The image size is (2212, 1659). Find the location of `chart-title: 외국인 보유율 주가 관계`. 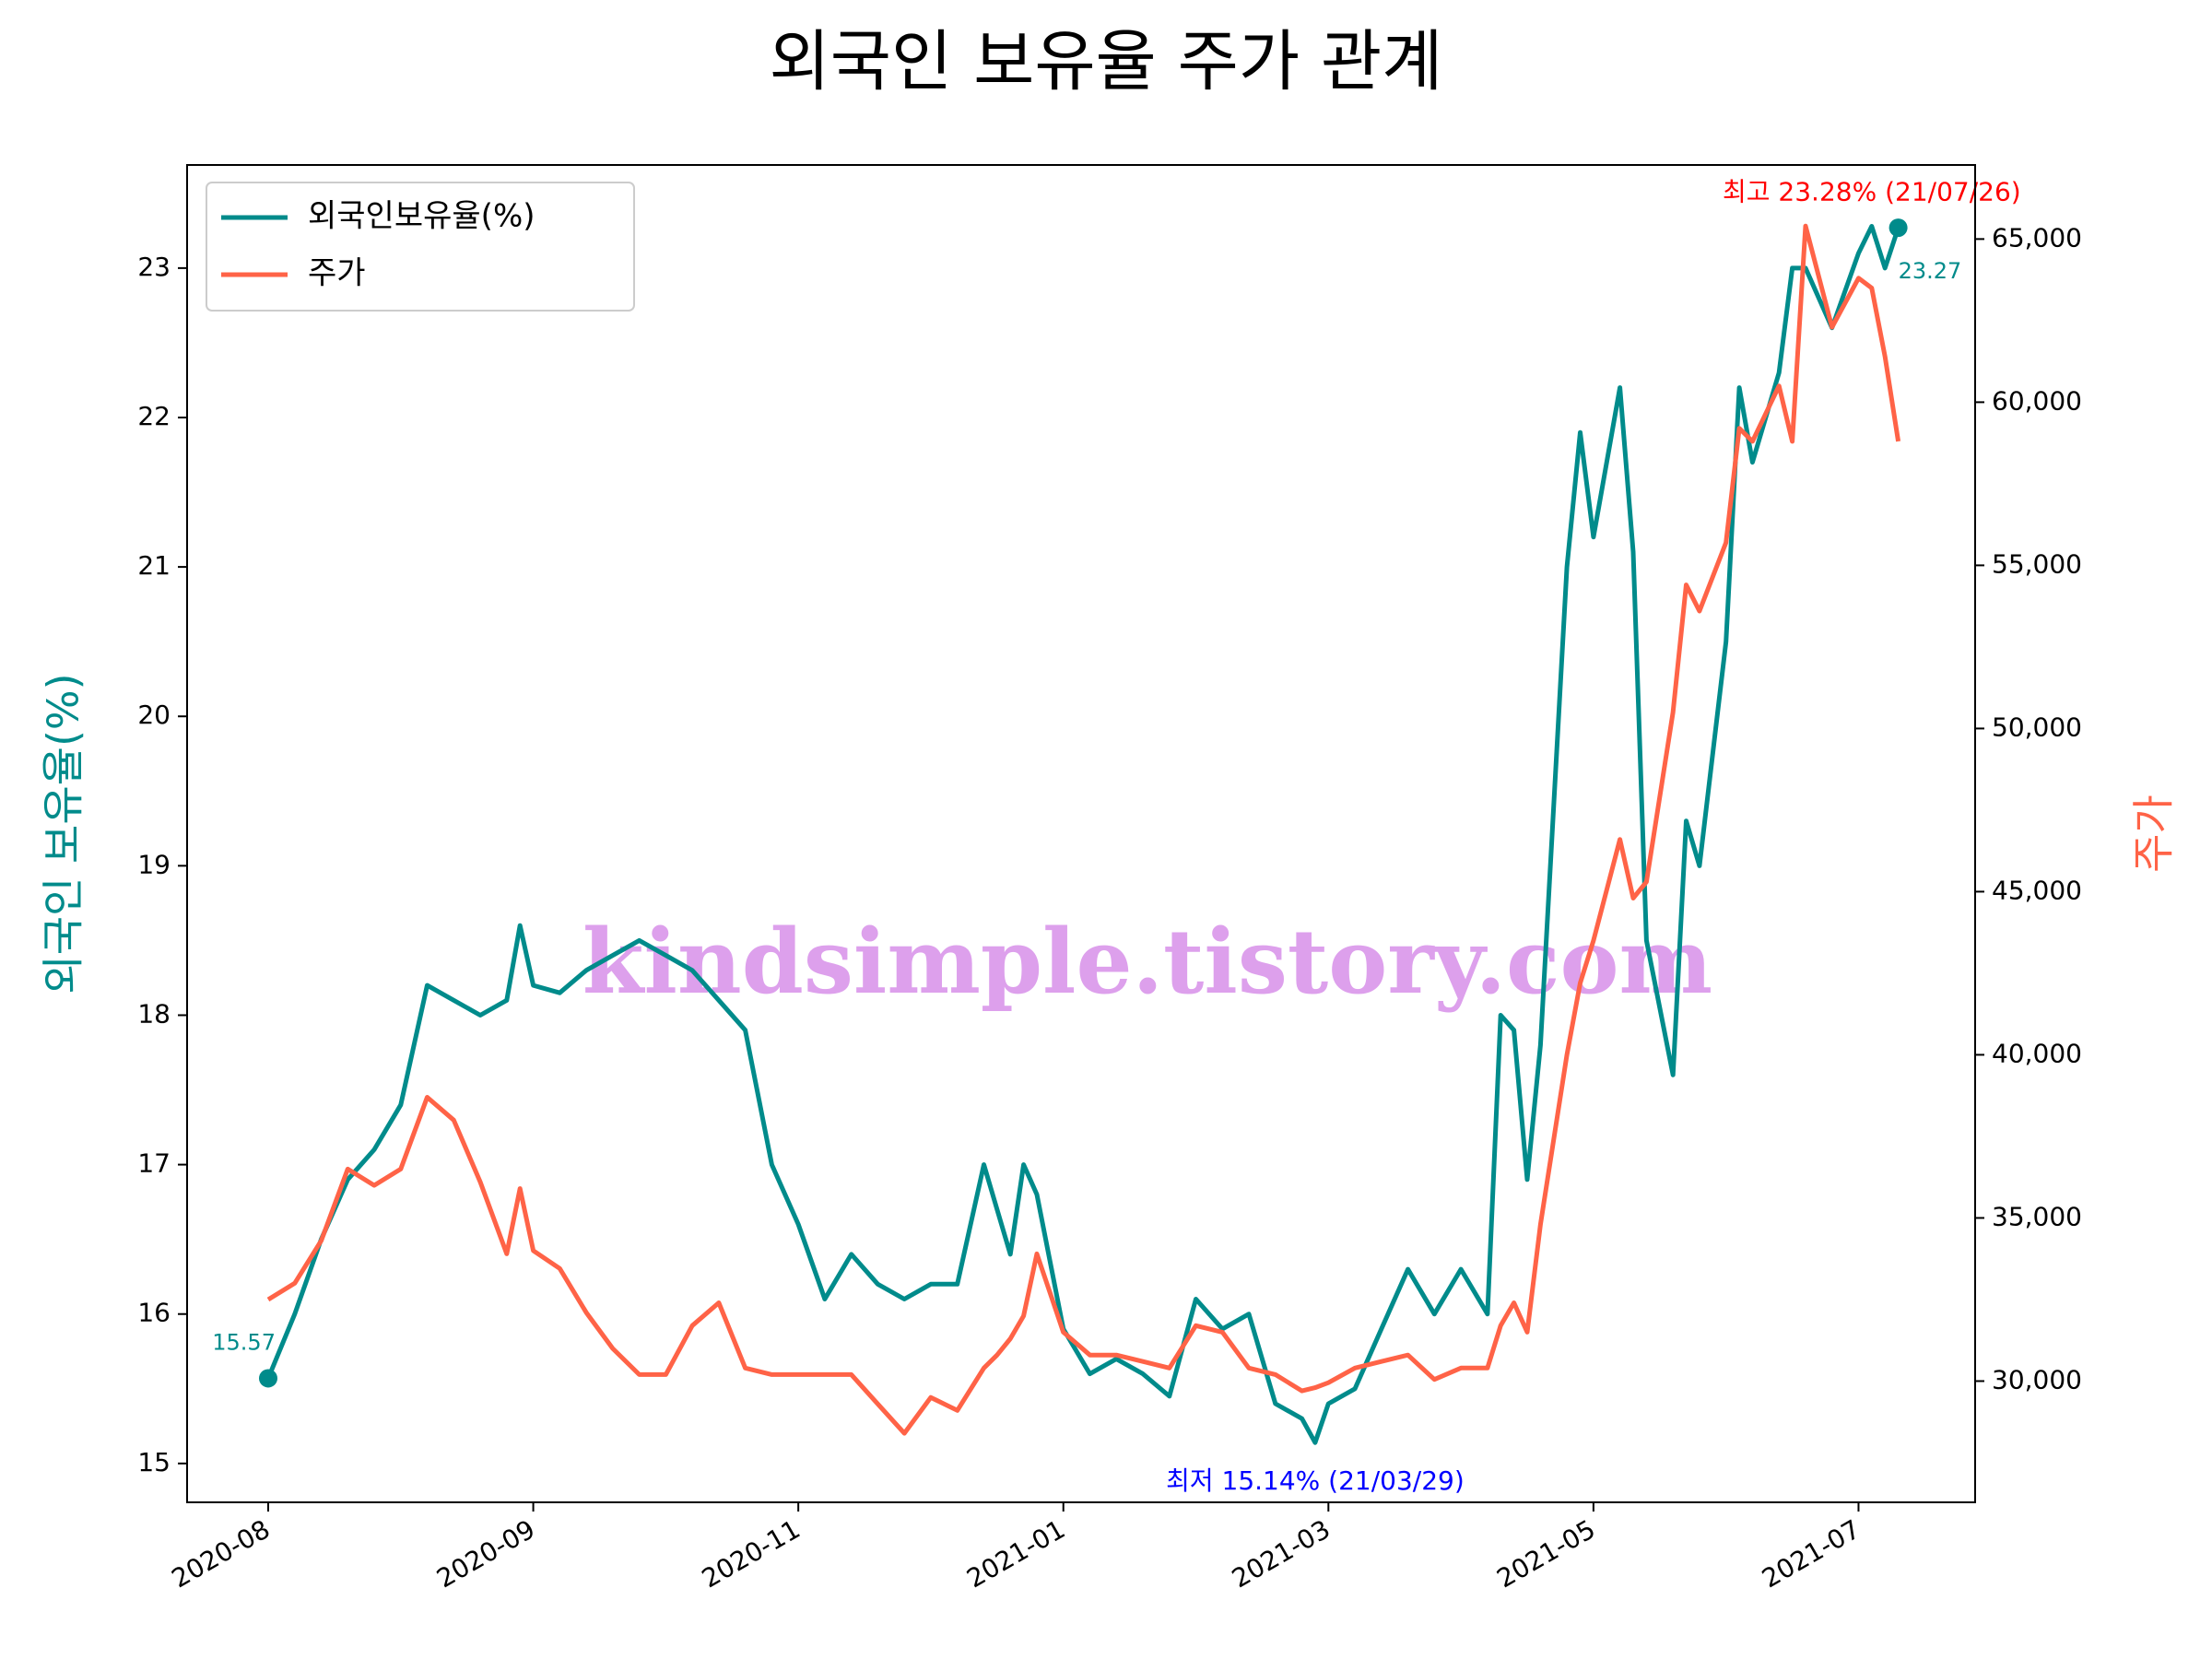

chart-title: 외국인 보유율 주가 관계 is located at coordinates (1105, 61).